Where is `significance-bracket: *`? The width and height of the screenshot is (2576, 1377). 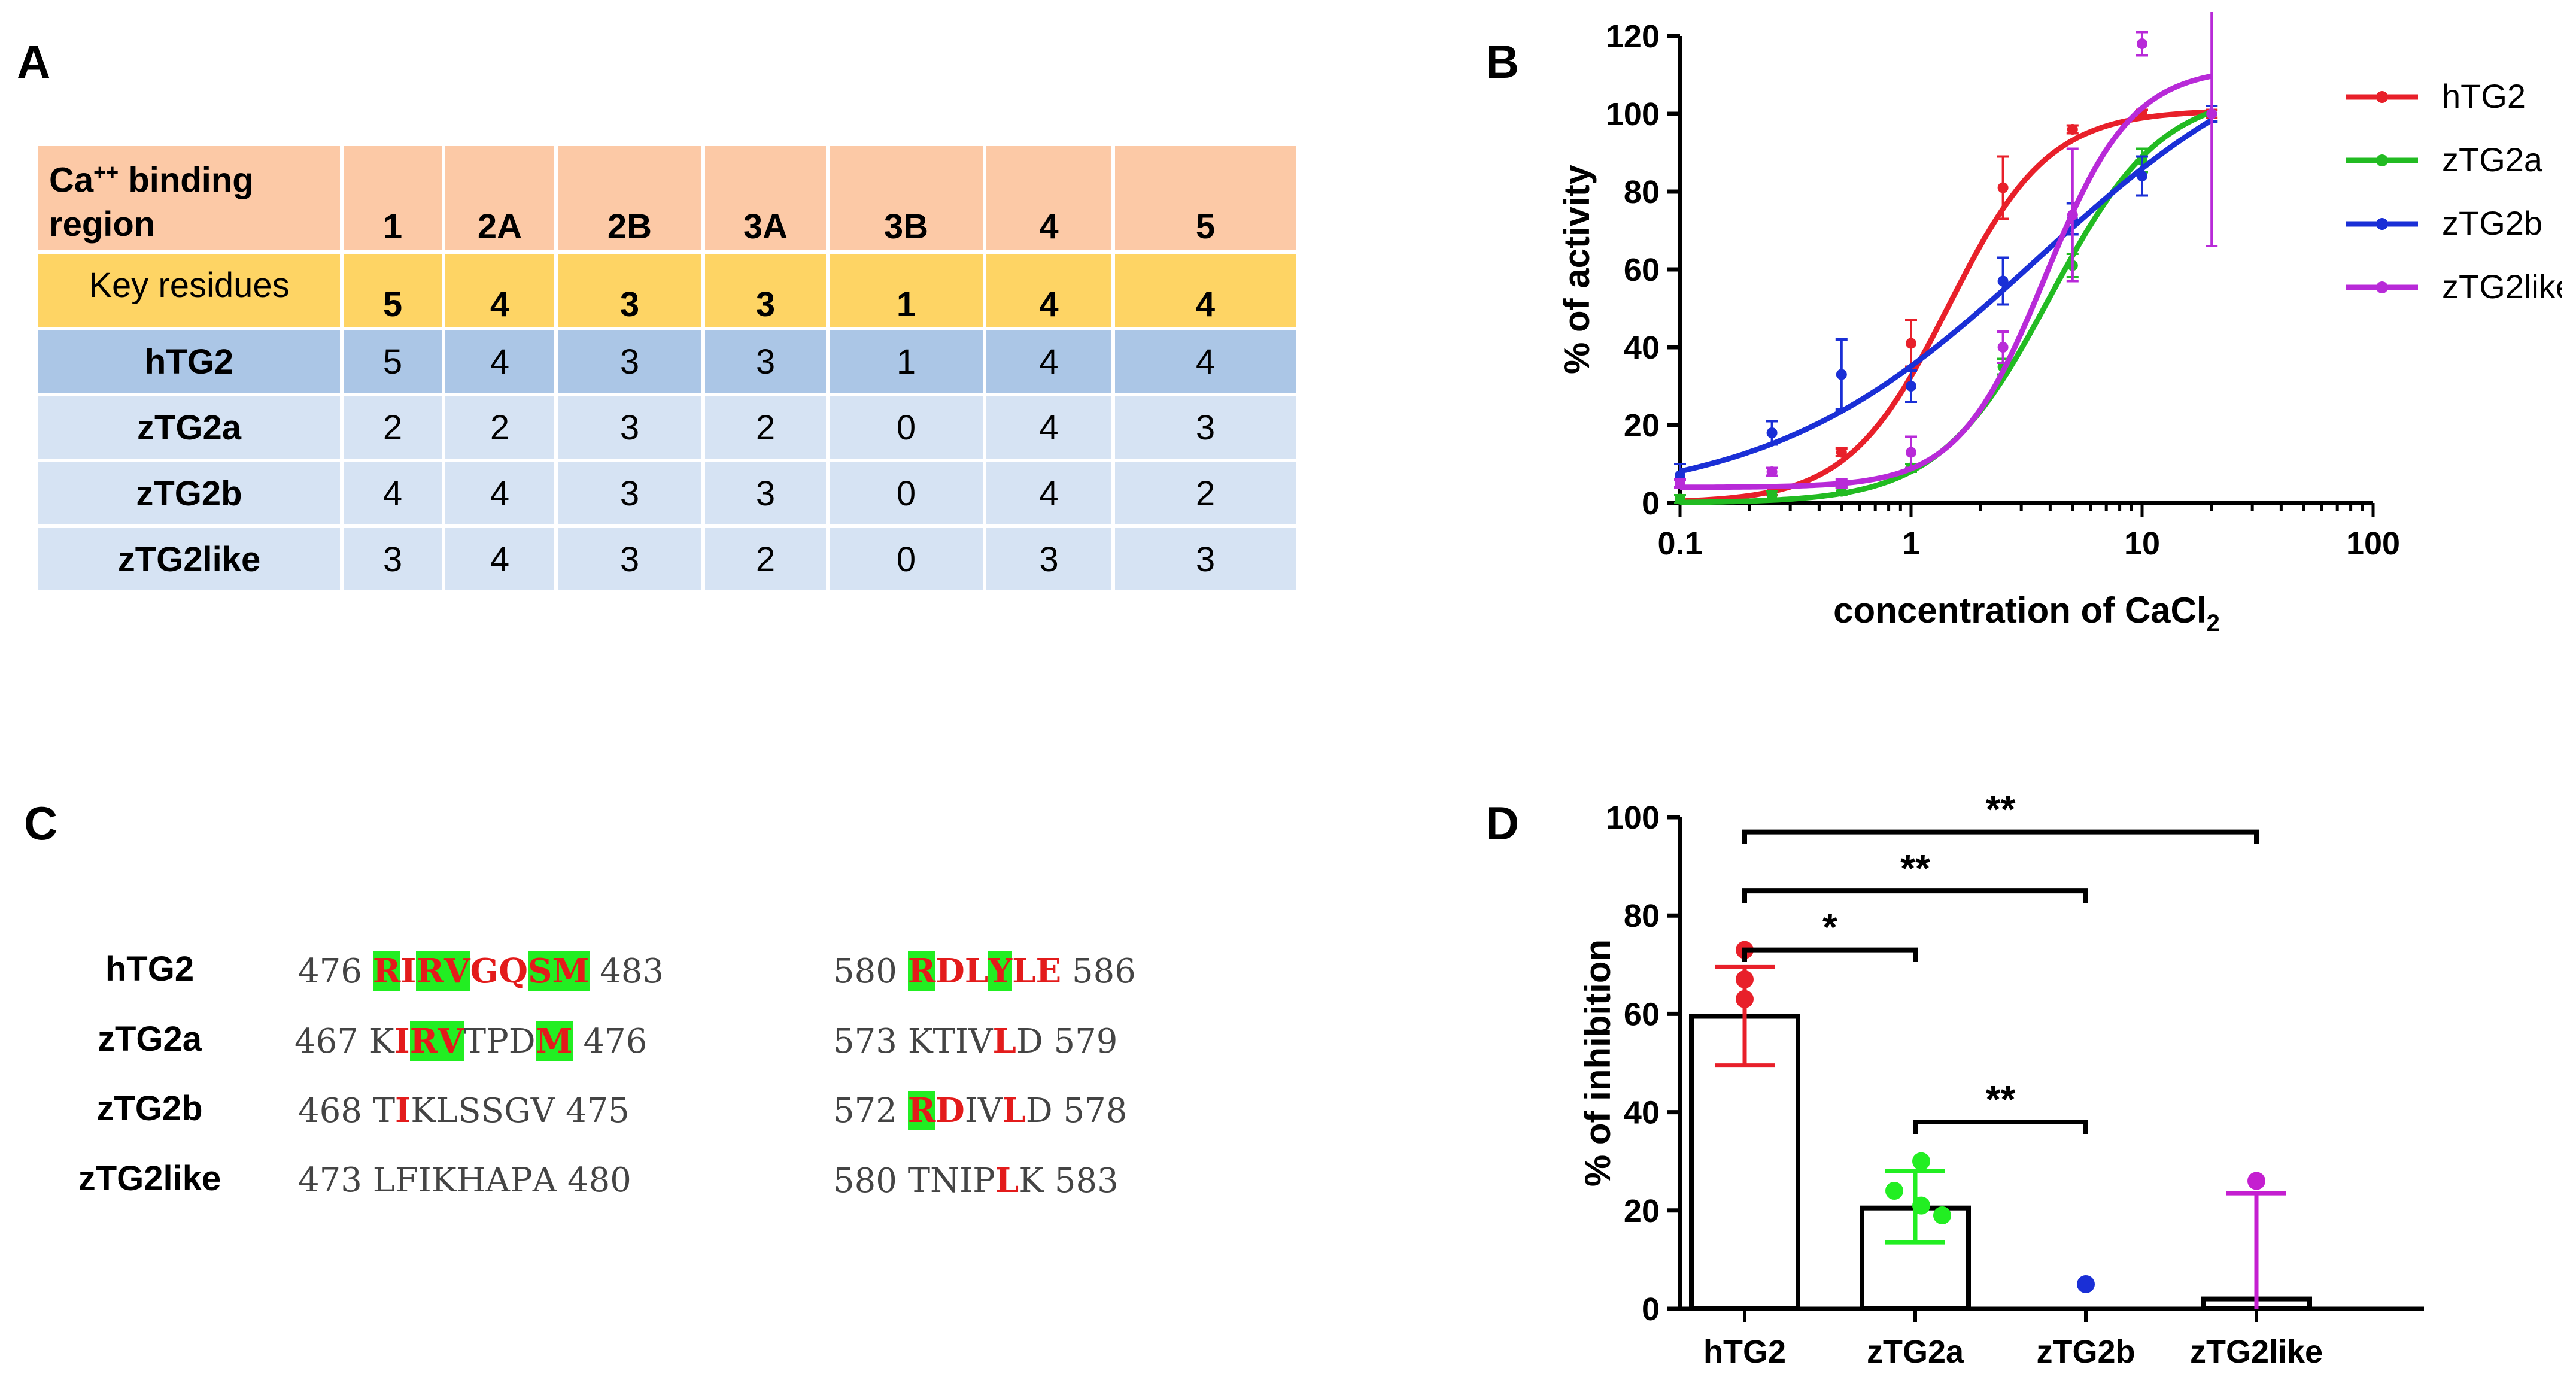 significance-bracket: * is located at coordinates (1830, 934).